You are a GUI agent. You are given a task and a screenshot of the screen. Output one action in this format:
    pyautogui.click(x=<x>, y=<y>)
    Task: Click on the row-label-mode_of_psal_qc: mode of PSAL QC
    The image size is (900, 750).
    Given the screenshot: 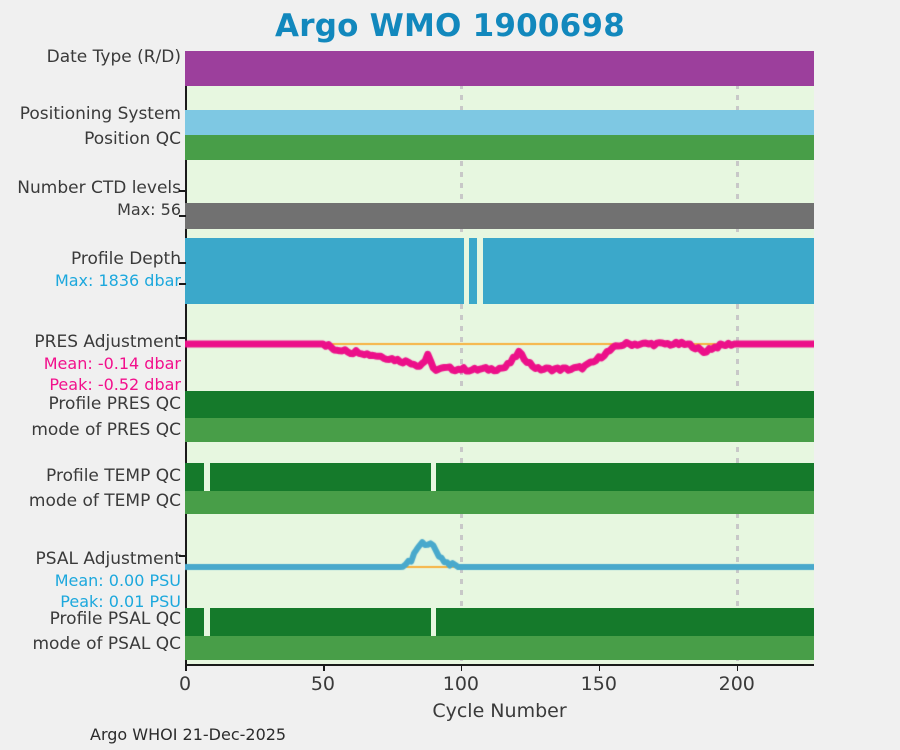 What is the action you would take?
    pyautogui.click(x=106, y=644)
    